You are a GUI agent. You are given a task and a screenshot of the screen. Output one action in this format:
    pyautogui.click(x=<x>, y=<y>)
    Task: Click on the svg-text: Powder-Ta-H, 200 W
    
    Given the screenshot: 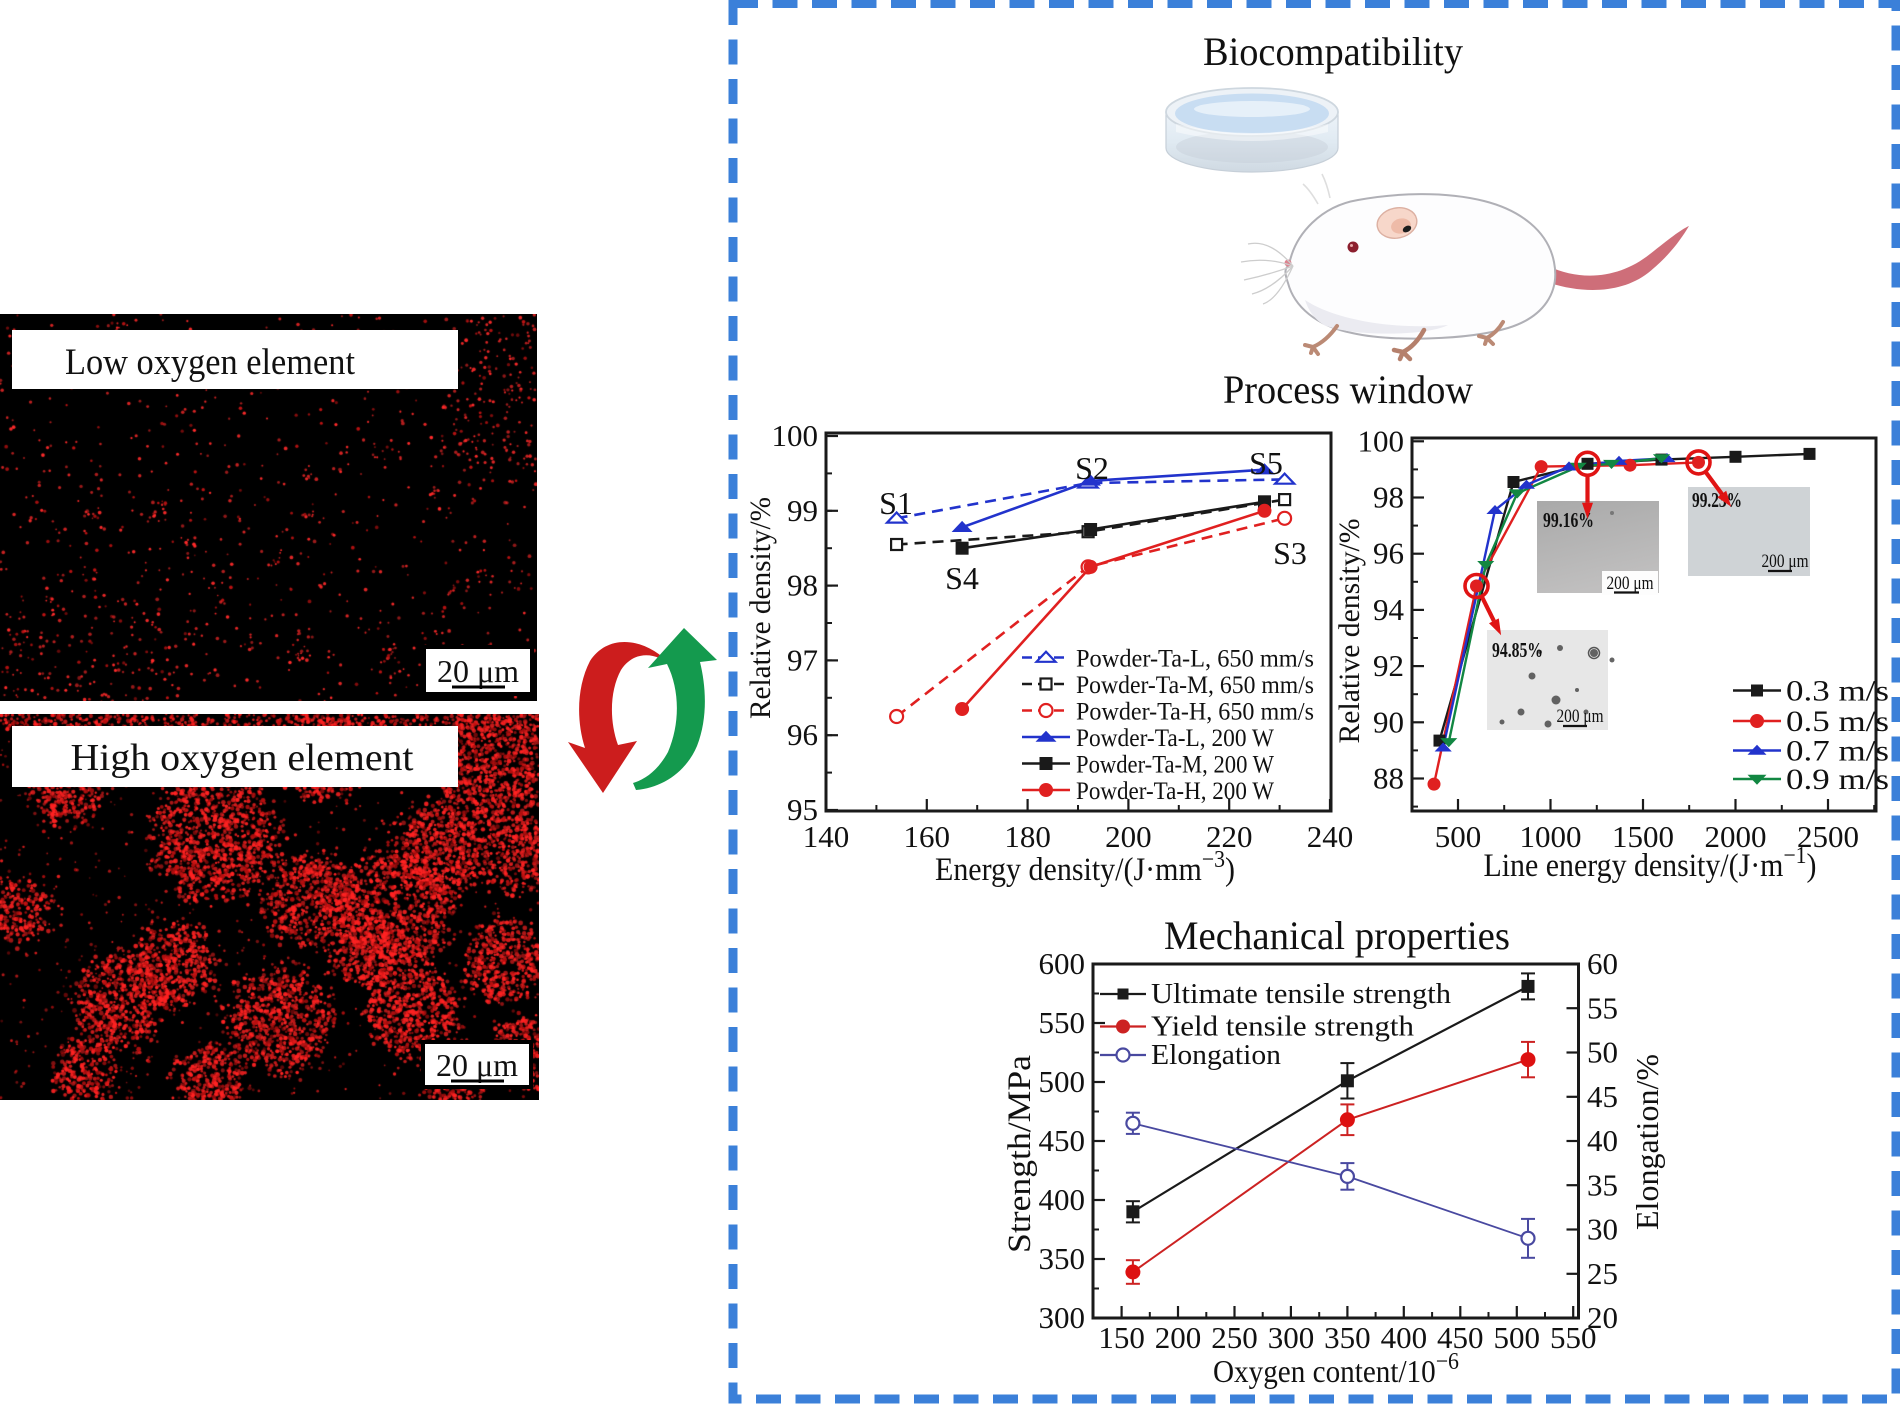 What is the action you would take?
    pyautogui.click(x=1175, y=790)
    